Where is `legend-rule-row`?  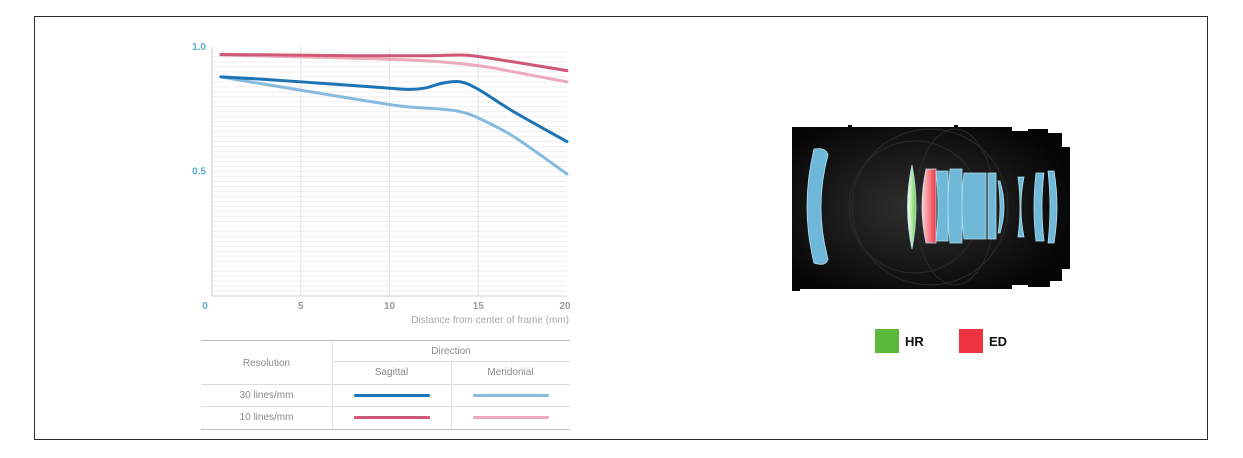
legend-rule-row is located at coordinates (385, 406).